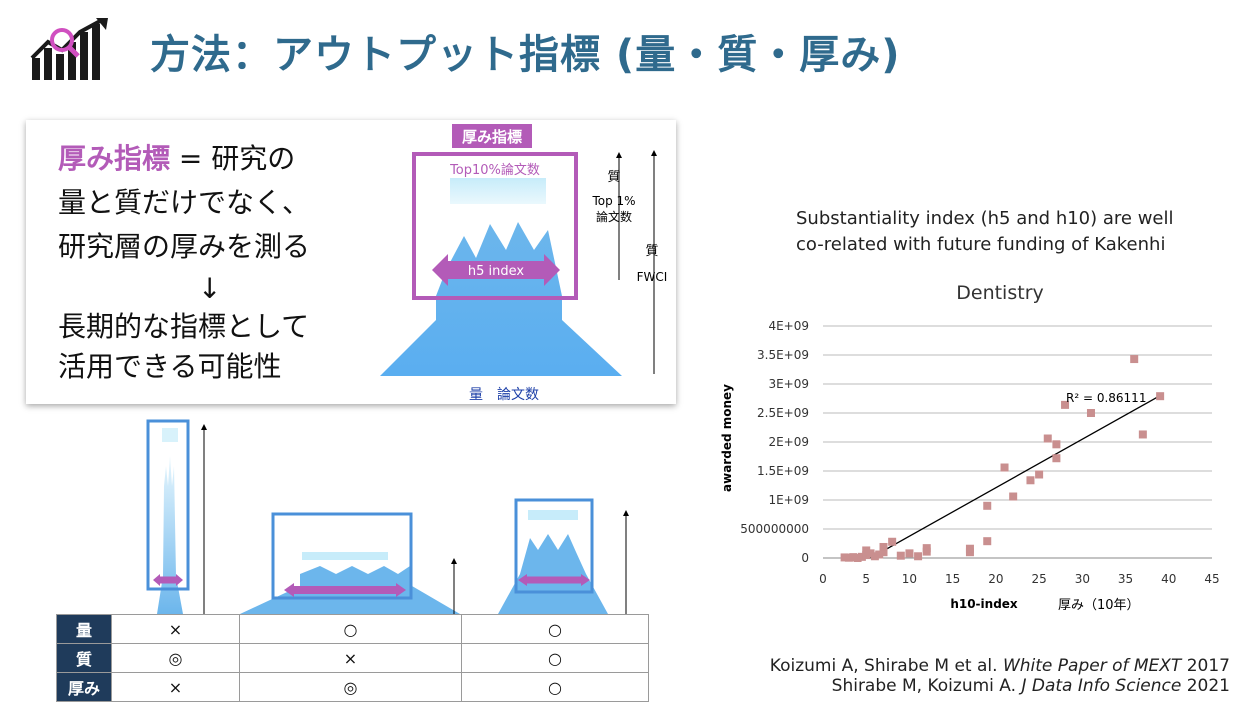 The image size is (1254, 706). I want to click on data-points, so click(1002, 458).